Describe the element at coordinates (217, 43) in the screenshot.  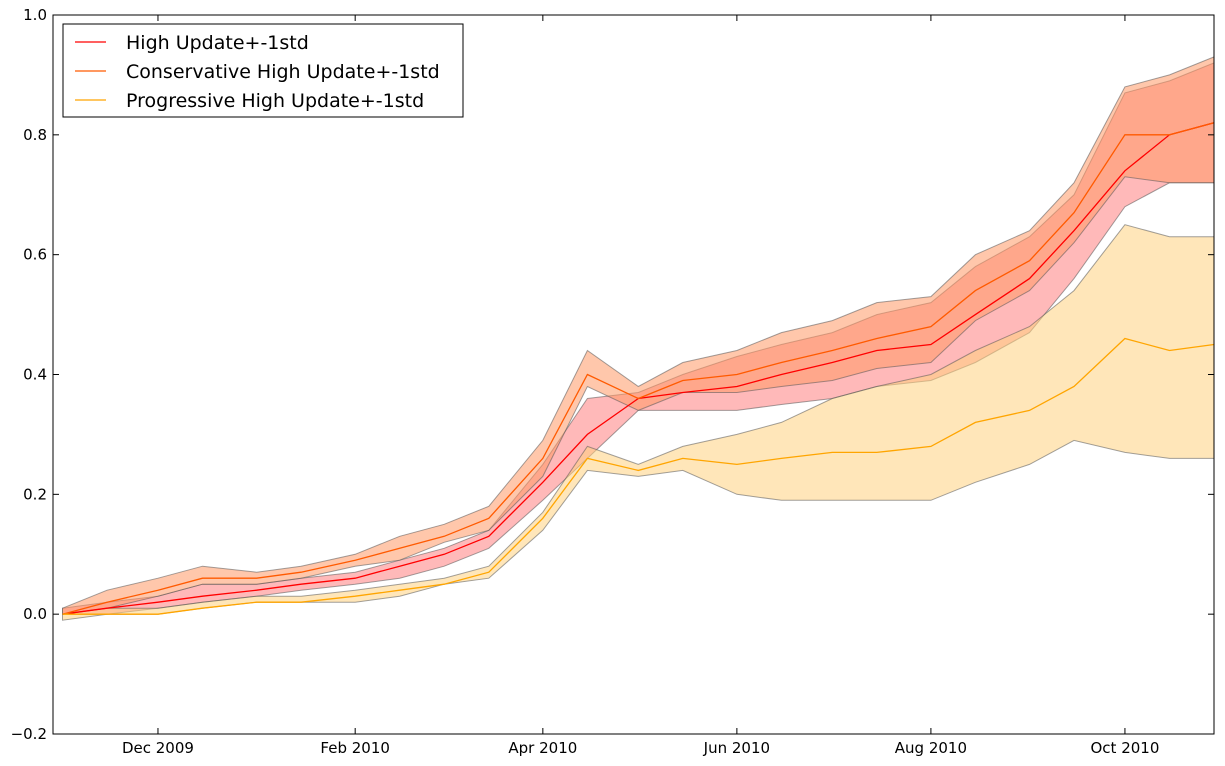
I see `legend-label: High Update+-1std` at that location.